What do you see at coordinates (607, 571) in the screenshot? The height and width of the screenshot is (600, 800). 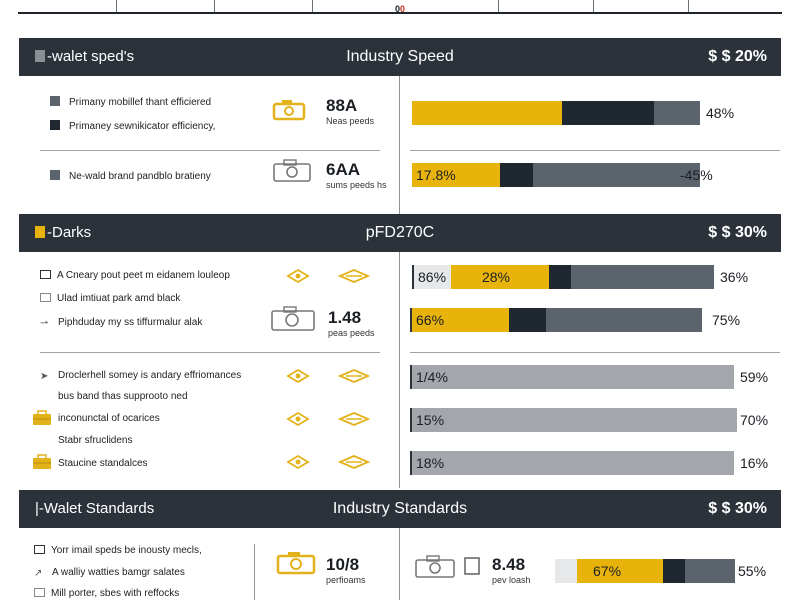 I see `bar-start-label: 67%` at bounding box center [607, 571].